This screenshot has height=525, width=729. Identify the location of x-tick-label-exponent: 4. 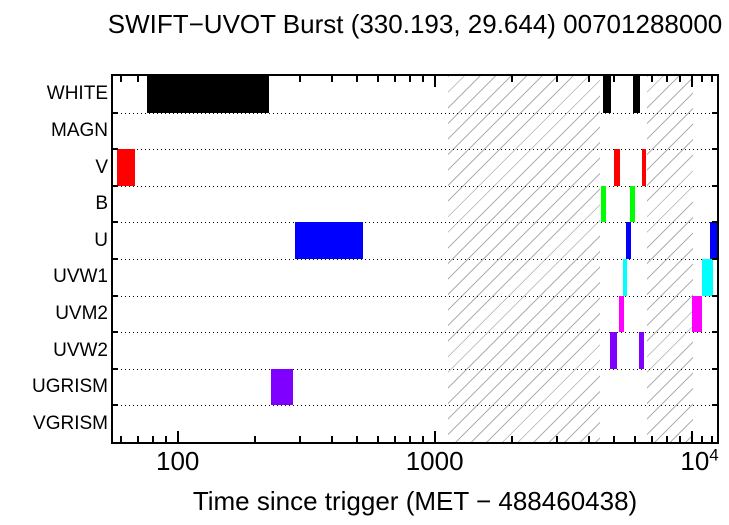
(714, 455).